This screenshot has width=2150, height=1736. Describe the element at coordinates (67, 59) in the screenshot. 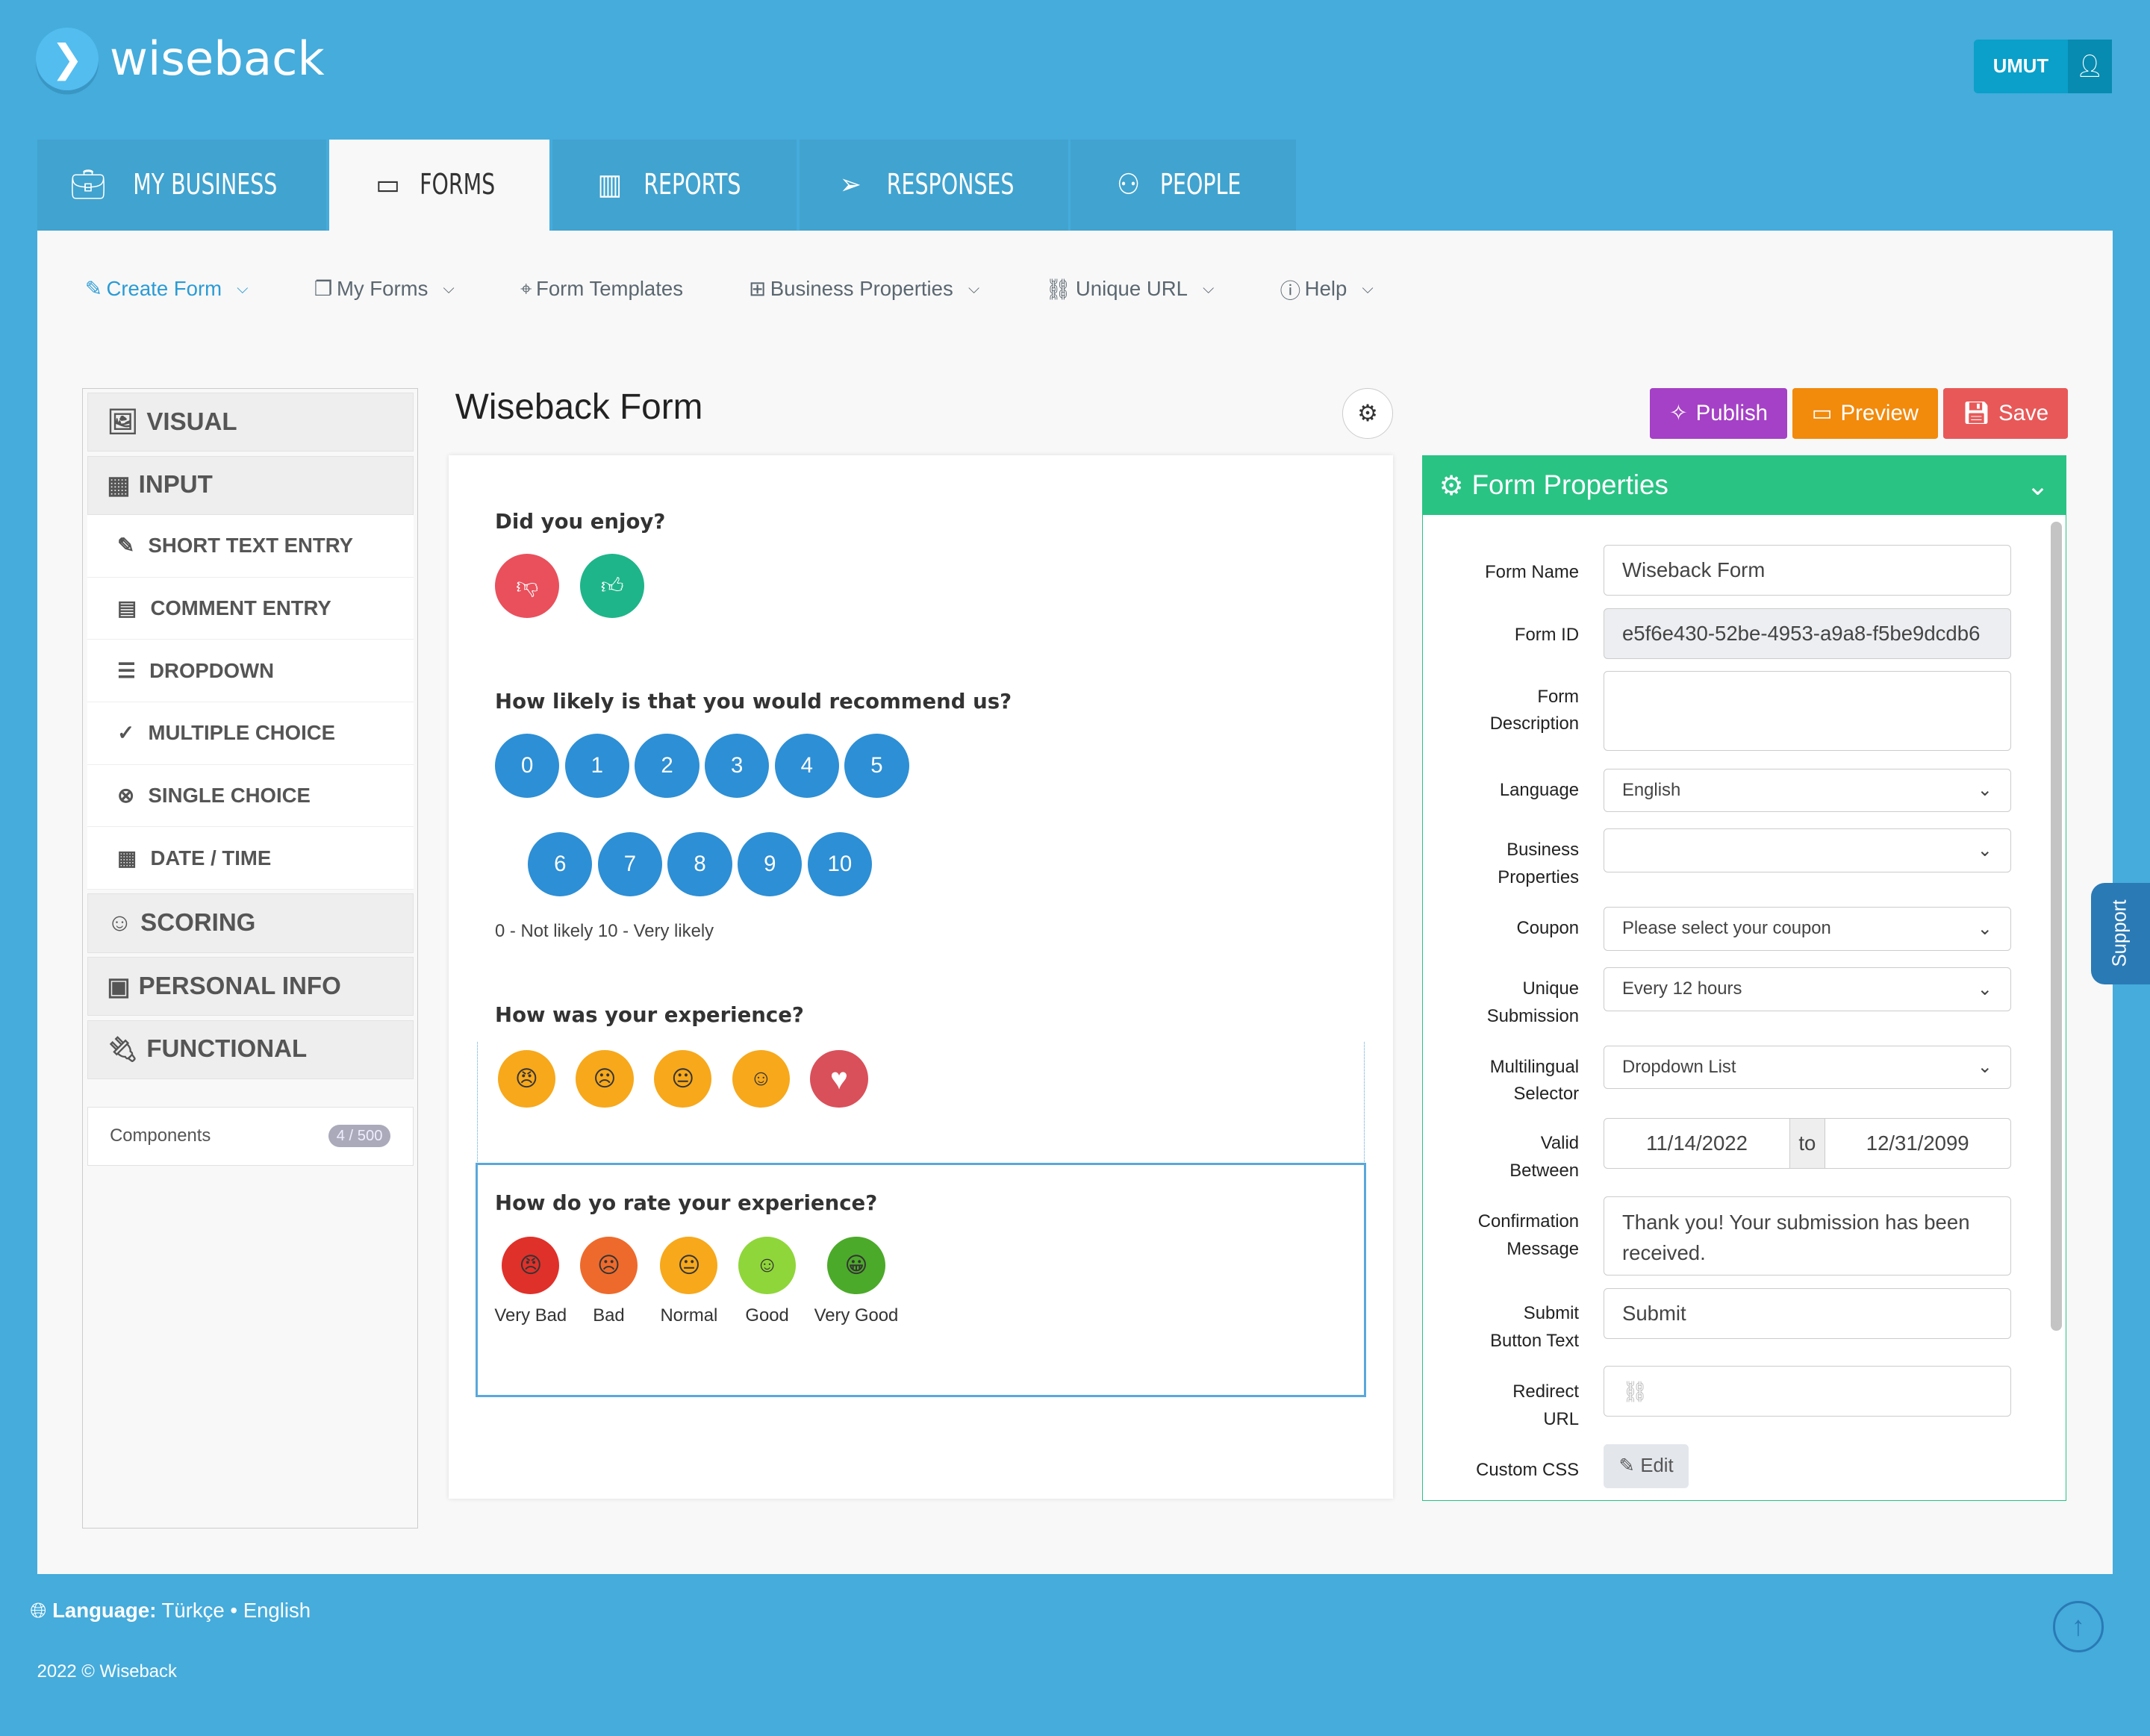

I see `logo-icon: ❯` at that location.